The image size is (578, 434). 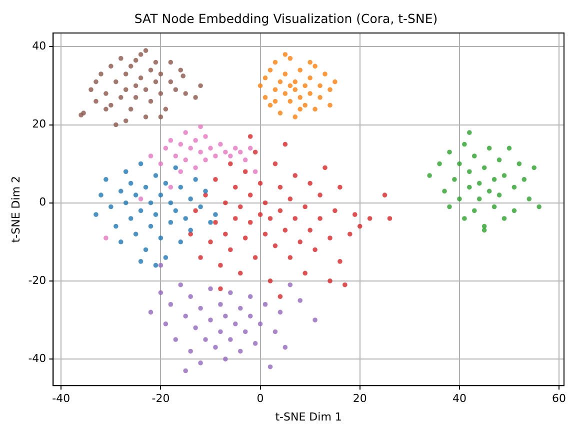 What do you see at coordinates (42, 202) in the screenshot?
I see `y-tick-label: 0` at bounding box center [42, 202].